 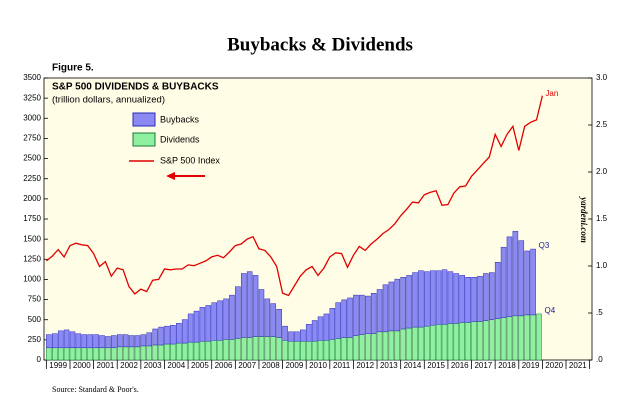 What do you see at coordinates (247, 365) in the screenshot?
I see `x-tick-label: 2007` at bounding box center [247, 365].